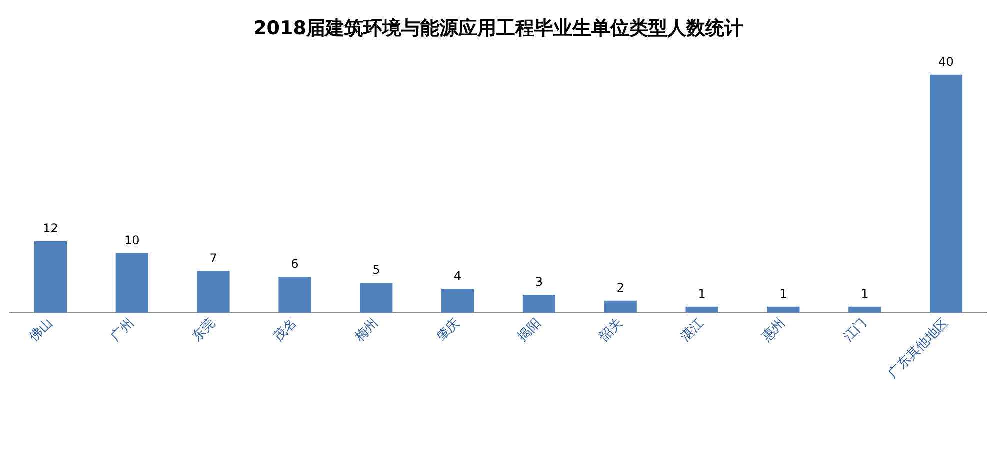 Image resolution: width=997 pixels, height=475 pixels. What do you see at coordinates (529, 330) in the screenshot?
I see `x-tick-label: 揭阳` at bounding box center [529, 330].